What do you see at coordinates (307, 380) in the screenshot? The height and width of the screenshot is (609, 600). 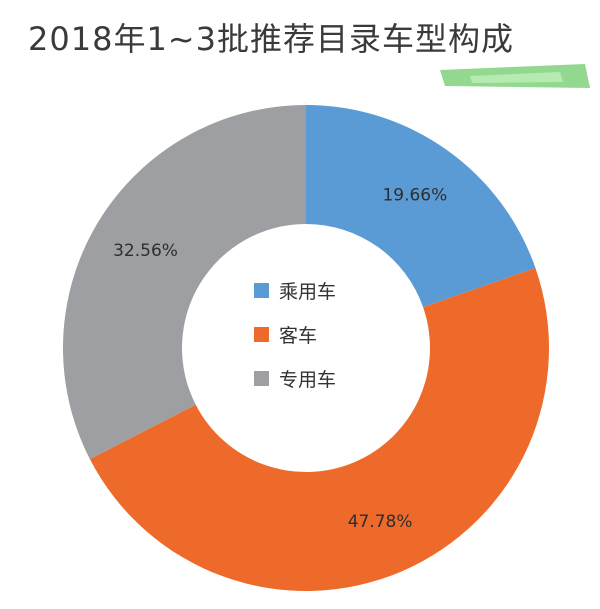 I see `legend-label-3: 专用车` at bounding box center [307, 380].